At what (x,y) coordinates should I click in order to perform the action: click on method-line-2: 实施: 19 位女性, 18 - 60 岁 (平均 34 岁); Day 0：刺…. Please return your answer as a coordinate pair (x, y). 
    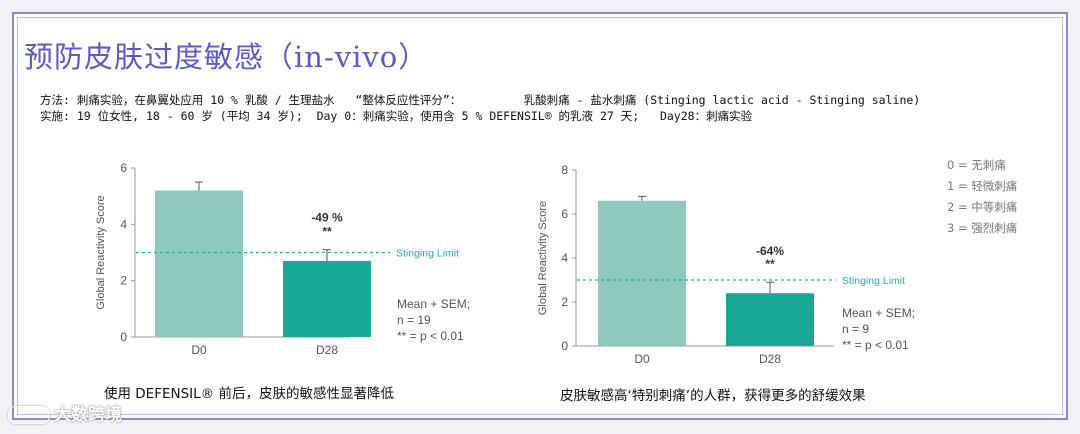
    Looking at the image, I should click on (396, 116).